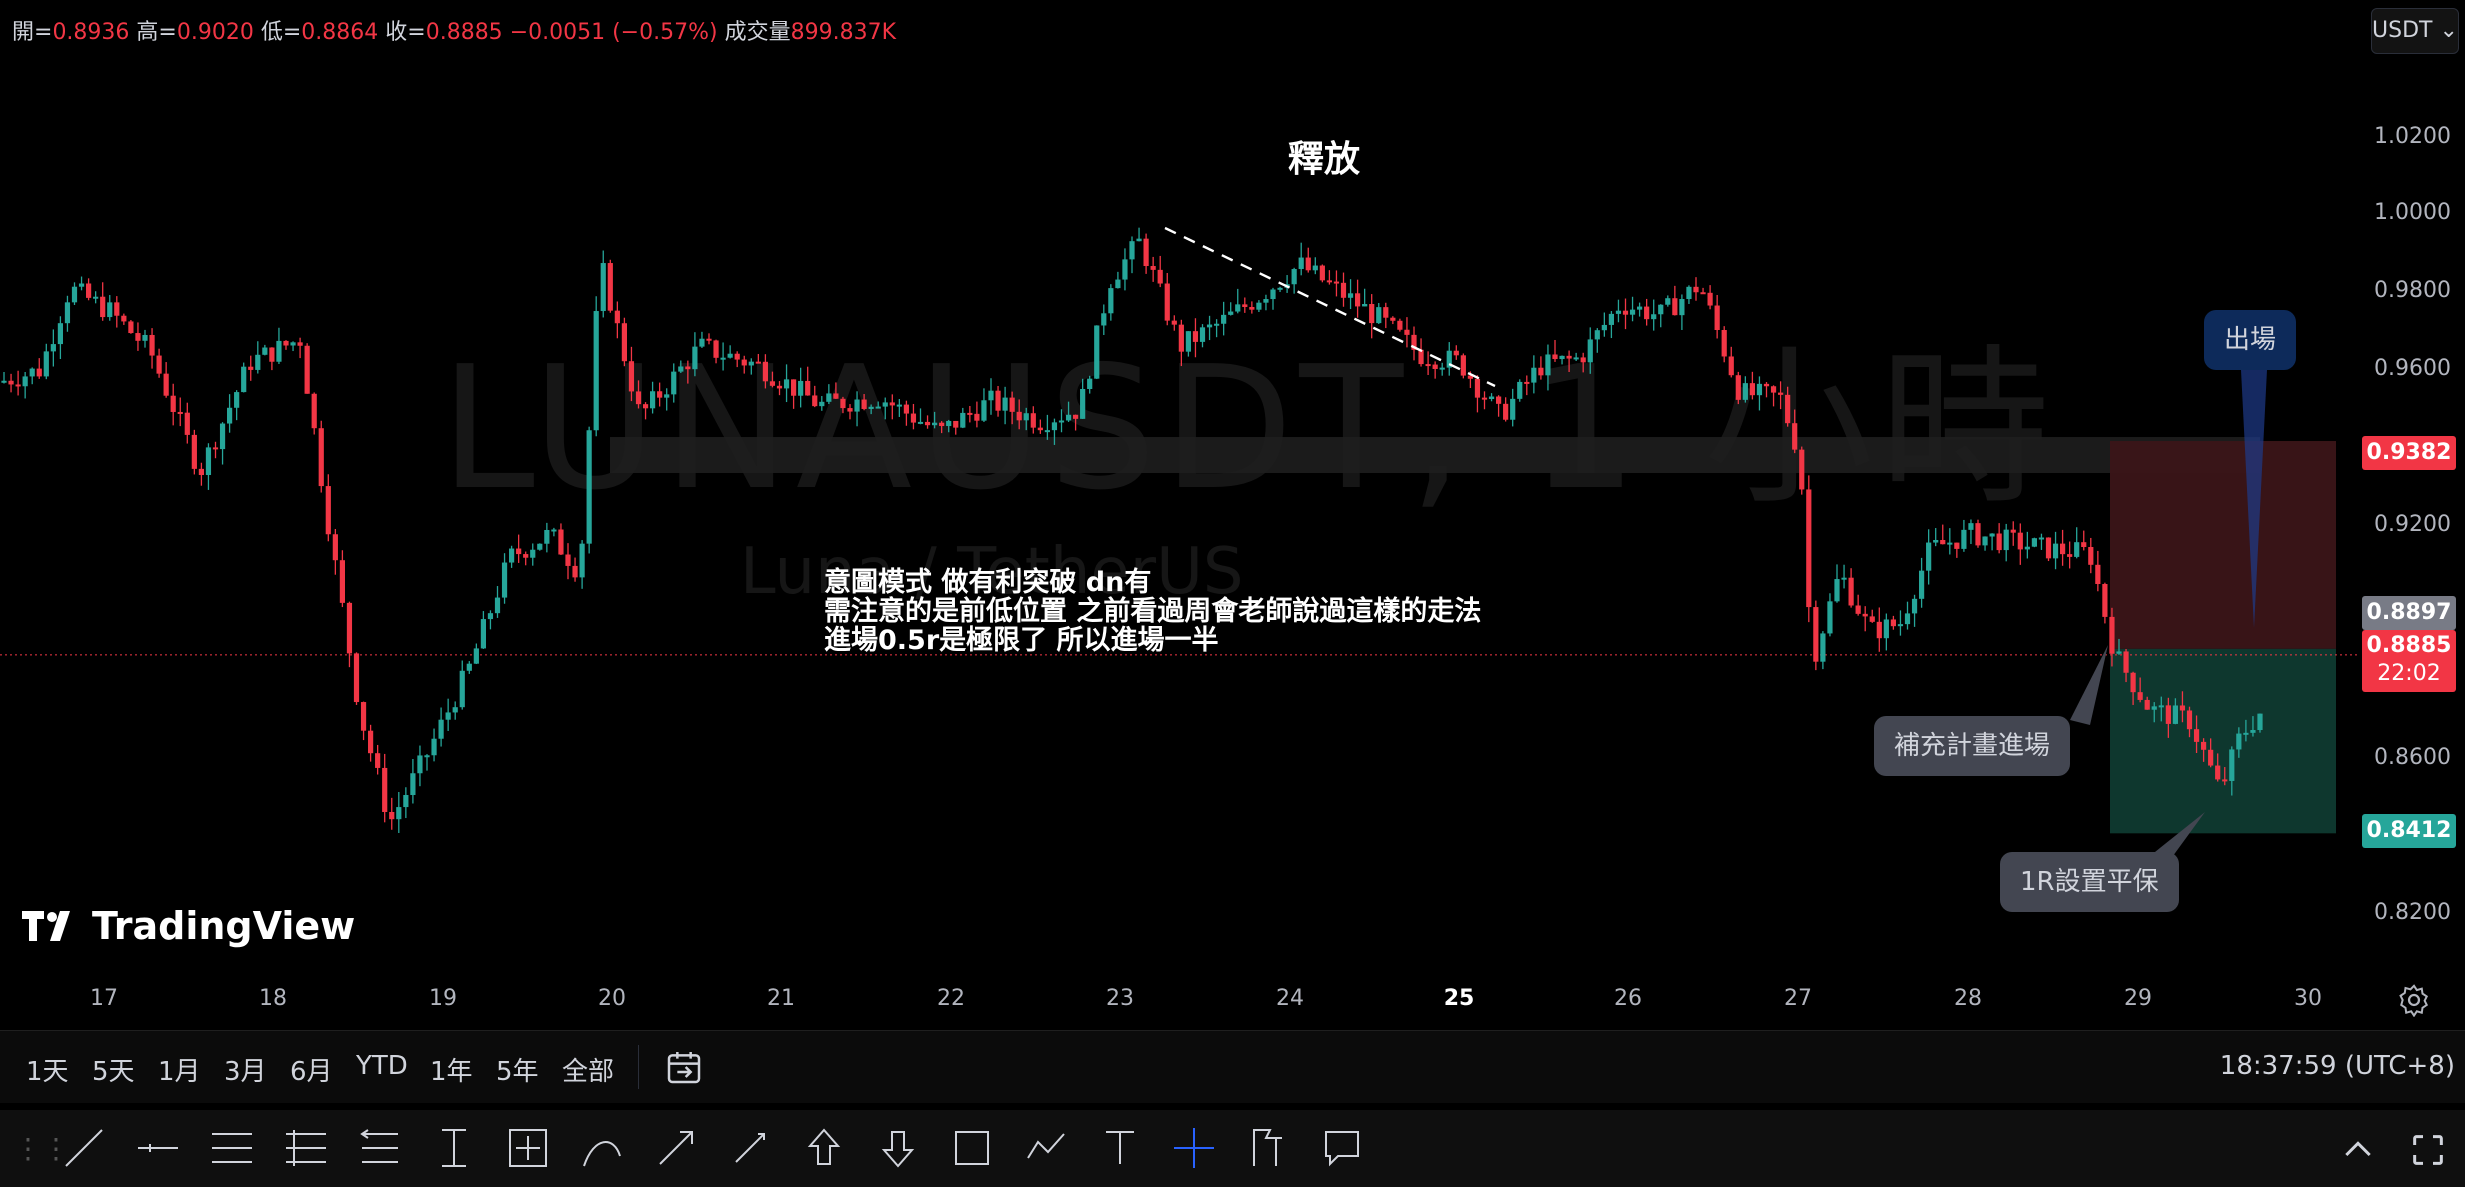  I want to click on arrow-down-icon, so click(898, 1149).